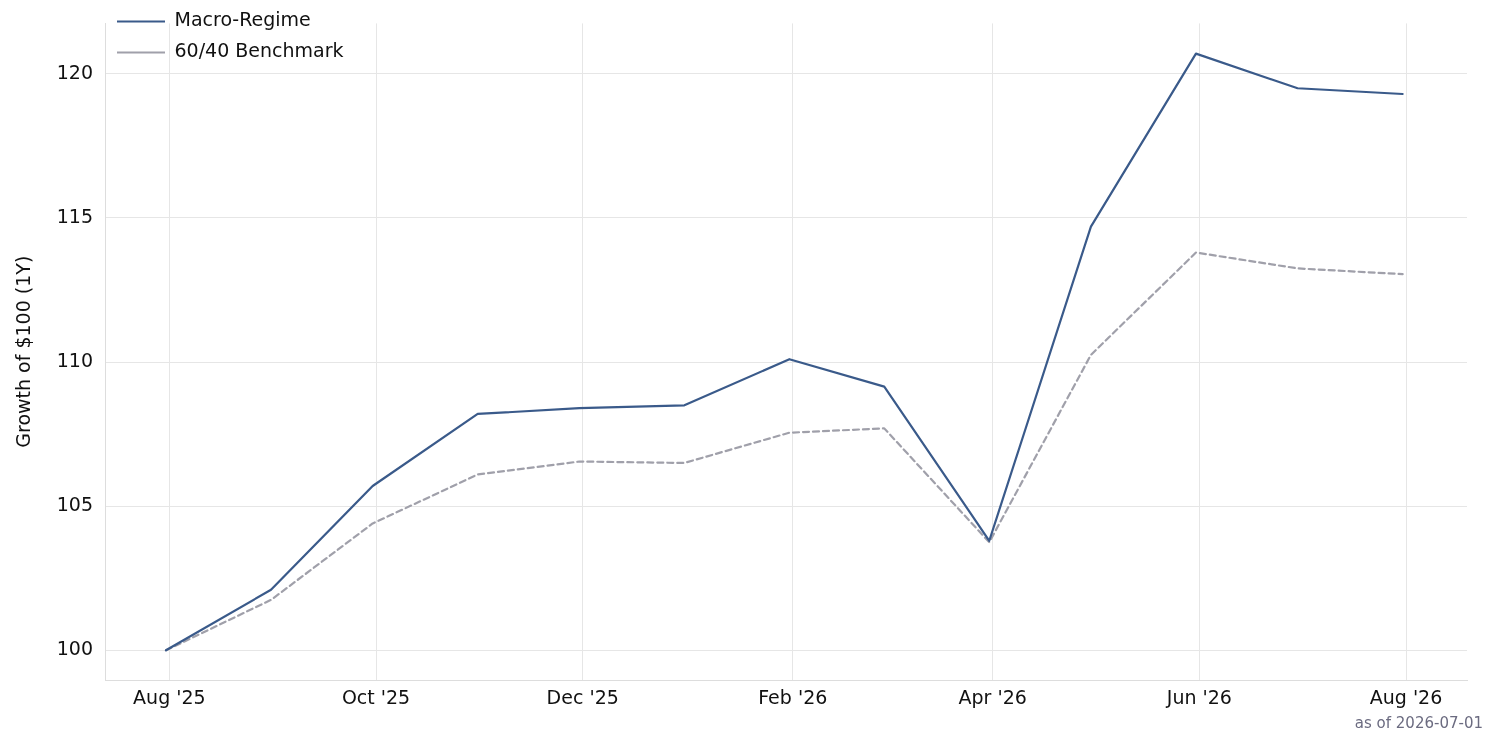  What do you see at coordinates (793, 697) in the screenshot?
I see `x-tick-label: Feb '26` at bounding box center [793, 697].